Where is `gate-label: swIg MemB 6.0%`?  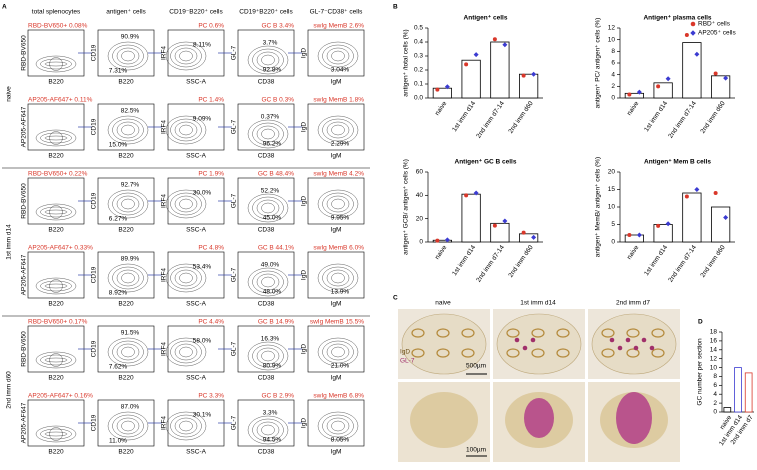
gate-label: swIg MemB 6.0% is located at coordinates (338, 248).